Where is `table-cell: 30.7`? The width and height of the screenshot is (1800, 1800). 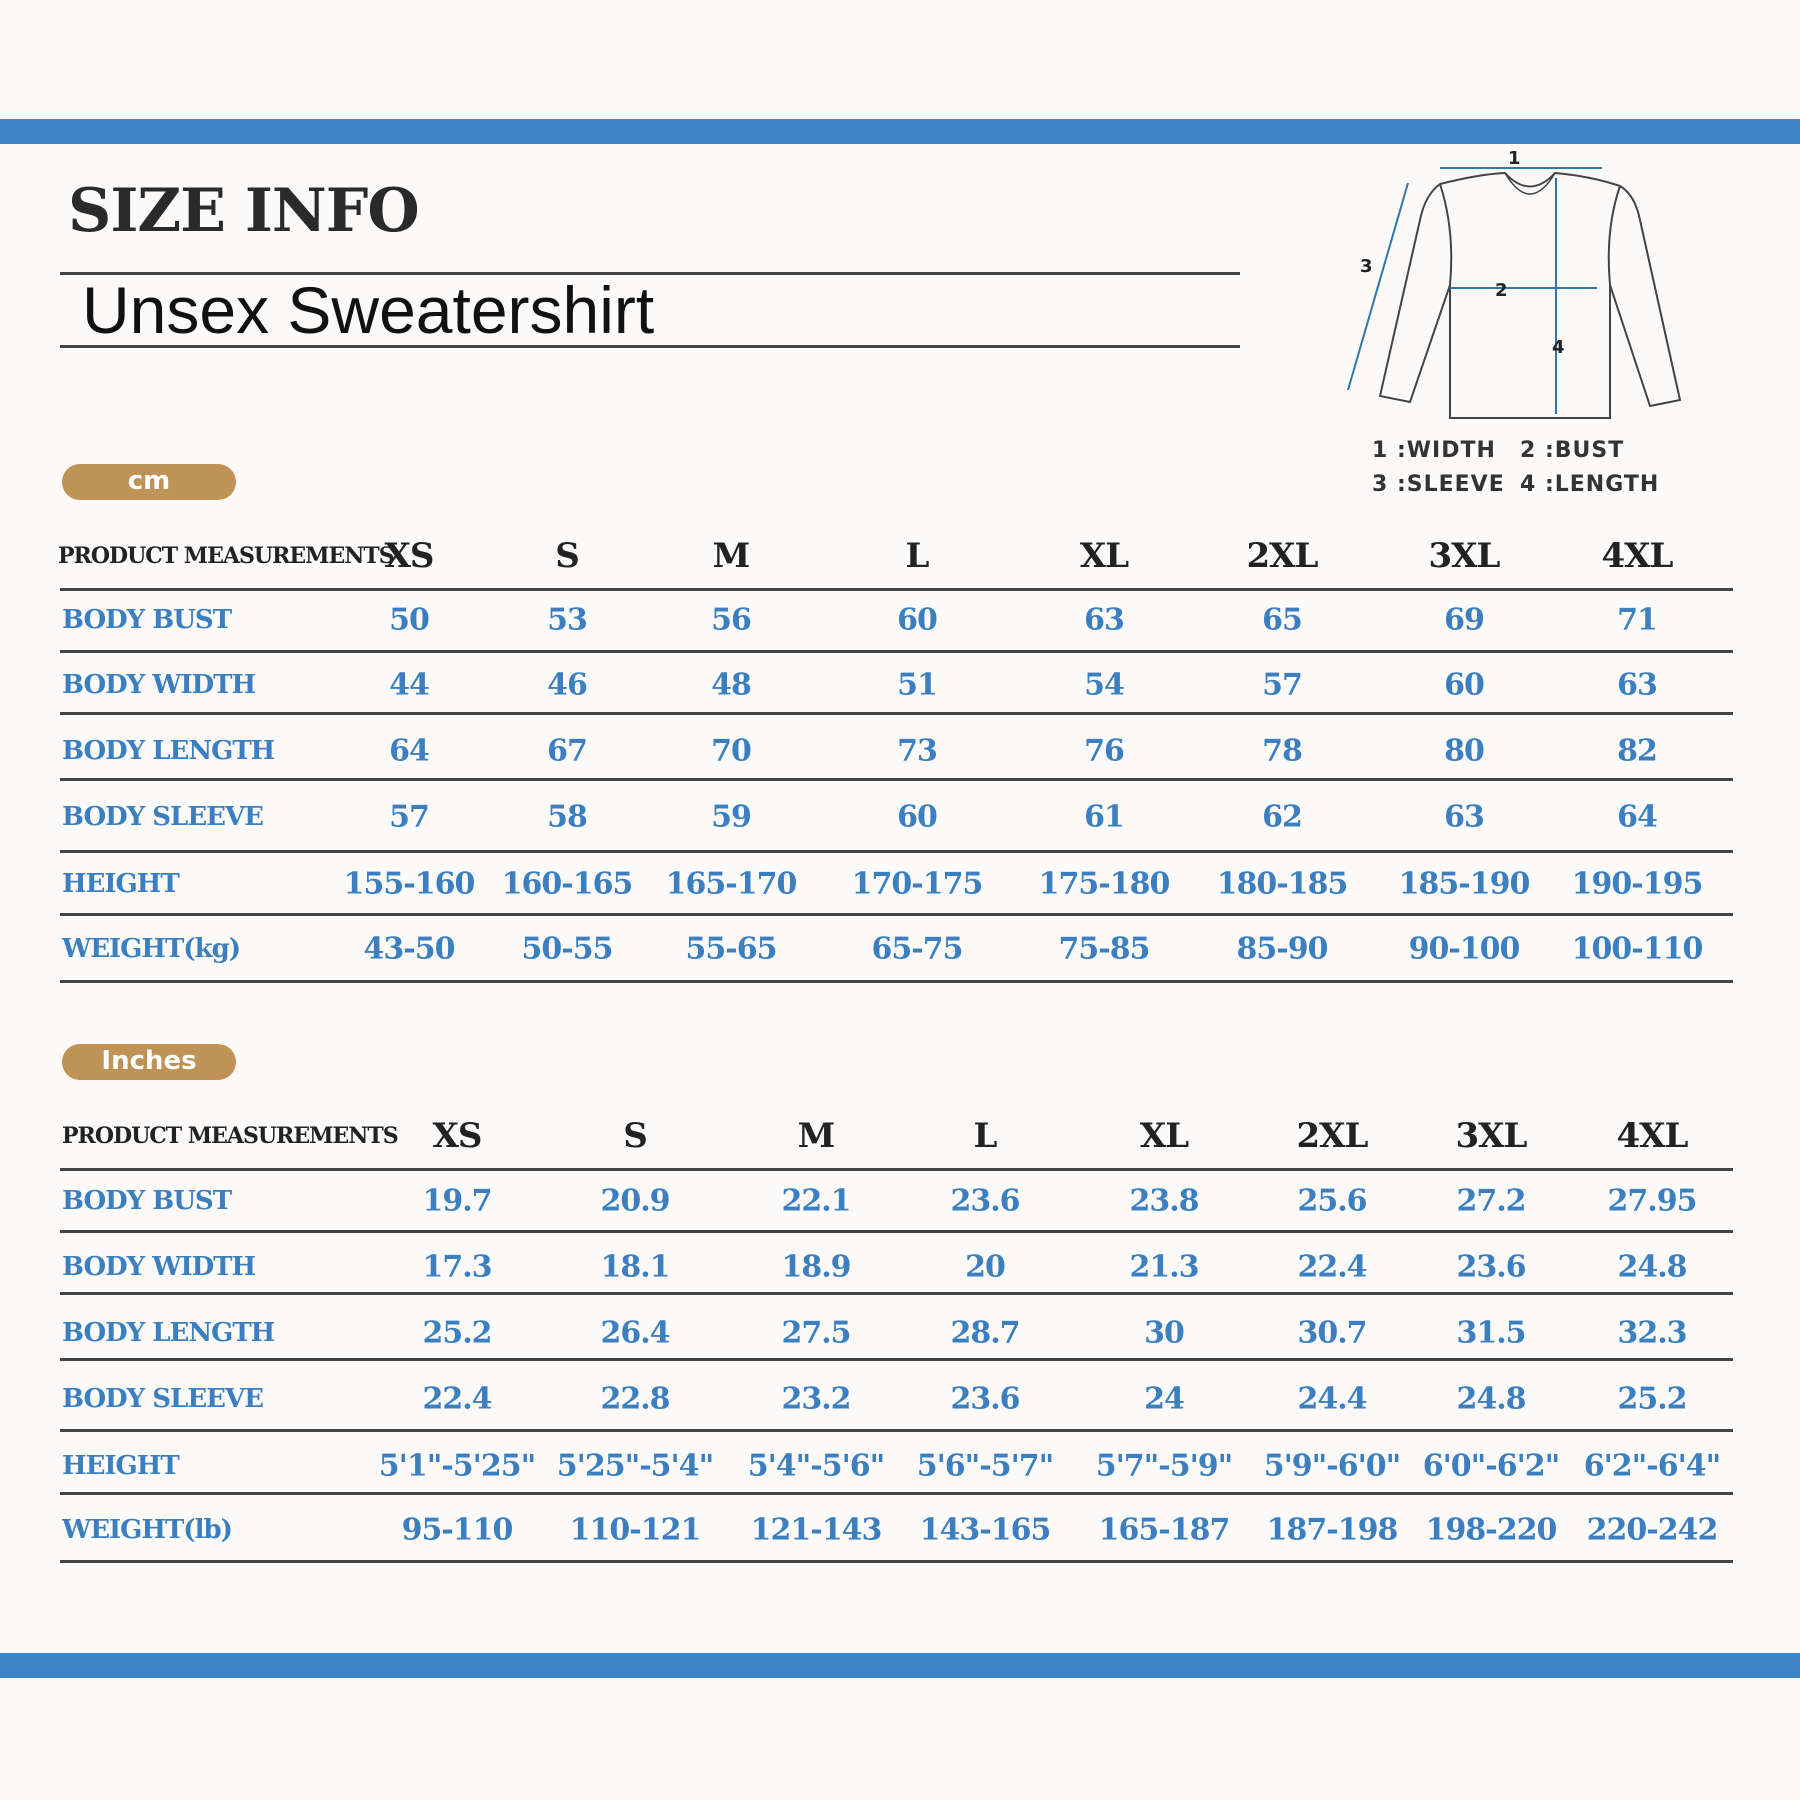
table-cell: 30.7 is located at coordinates (1332, 1333).